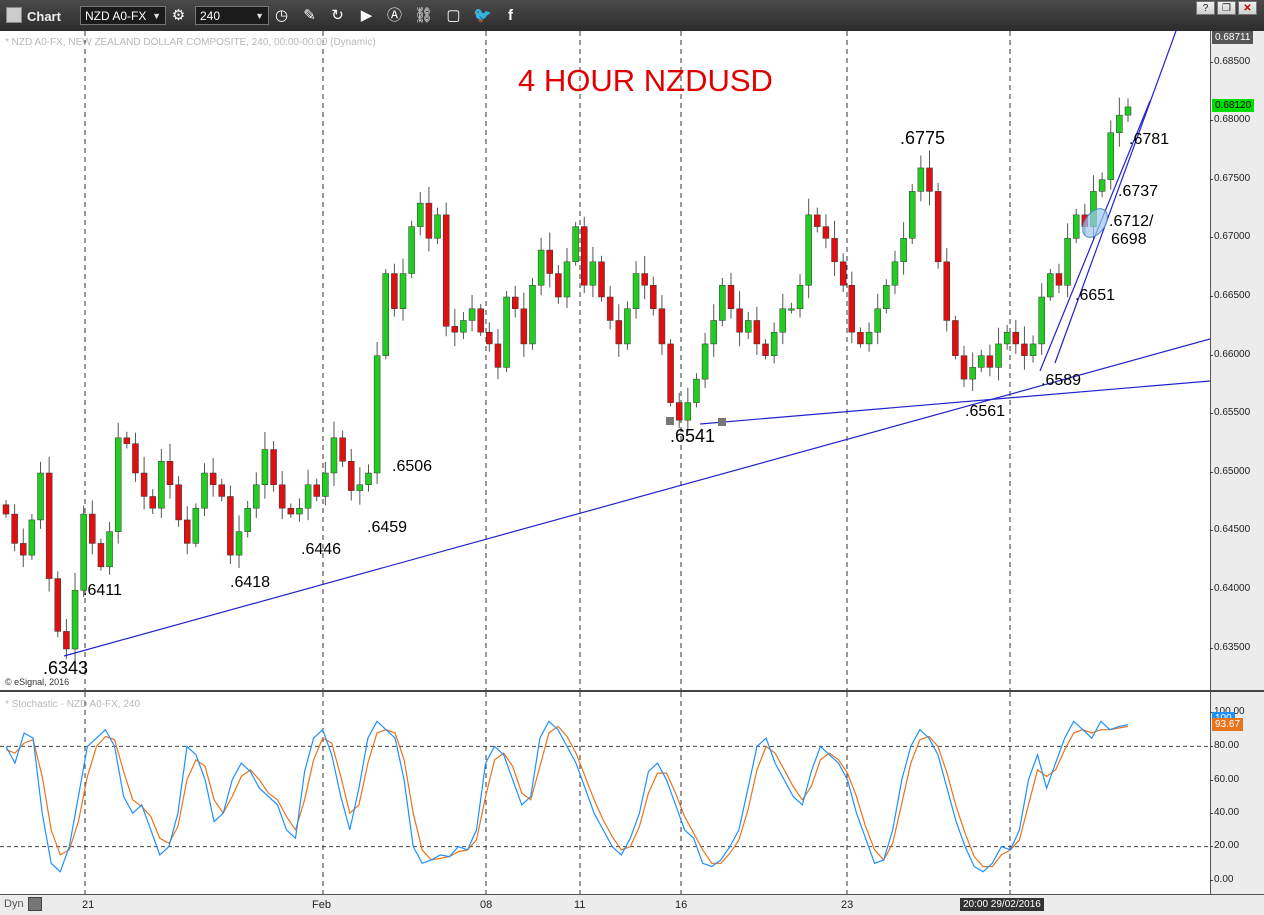 Image resolution: width=1264 pixels, height=915 pixels. Describe the element at coordinates (309, 15) in the screenshot. I see `pencil-icon: ✎` at that location.